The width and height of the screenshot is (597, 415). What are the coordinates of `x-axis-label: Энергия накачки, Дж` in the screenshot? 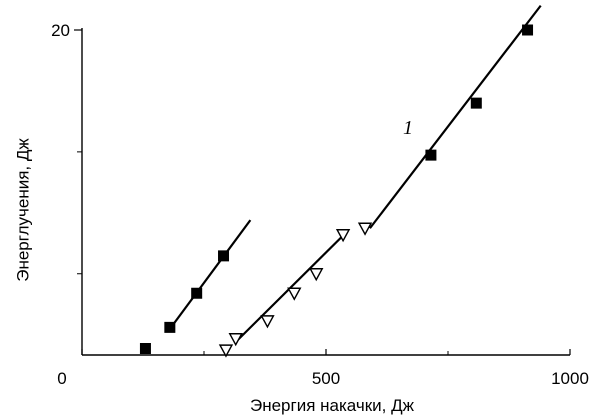 It's located at (332, 405).